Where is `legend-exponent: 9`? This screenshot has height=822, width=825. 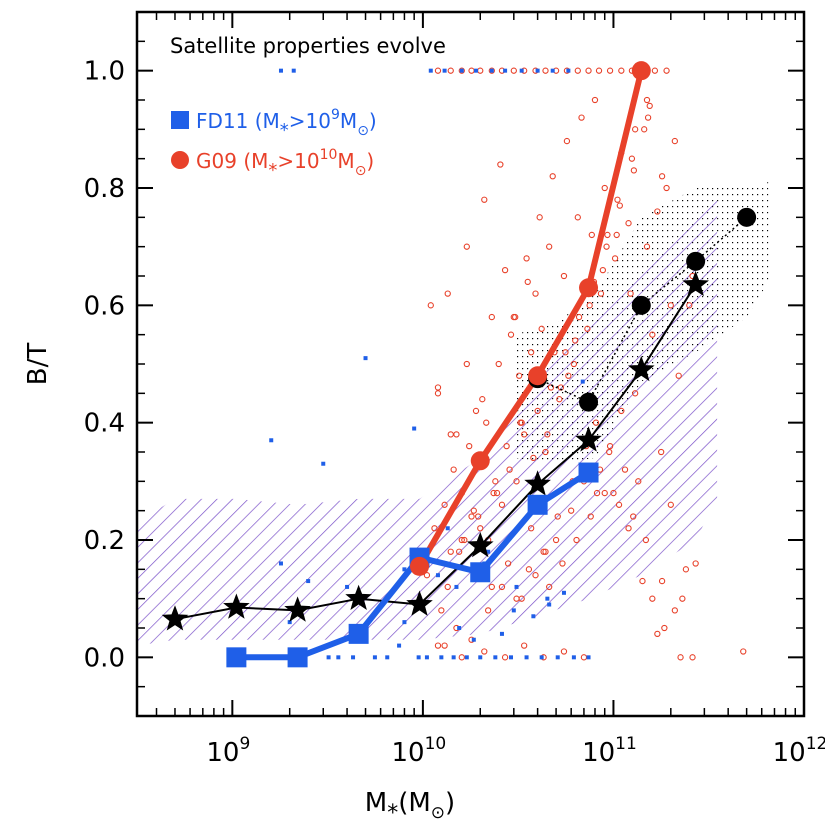 legend-exponent: 9 is located at coordinates (335, 115).